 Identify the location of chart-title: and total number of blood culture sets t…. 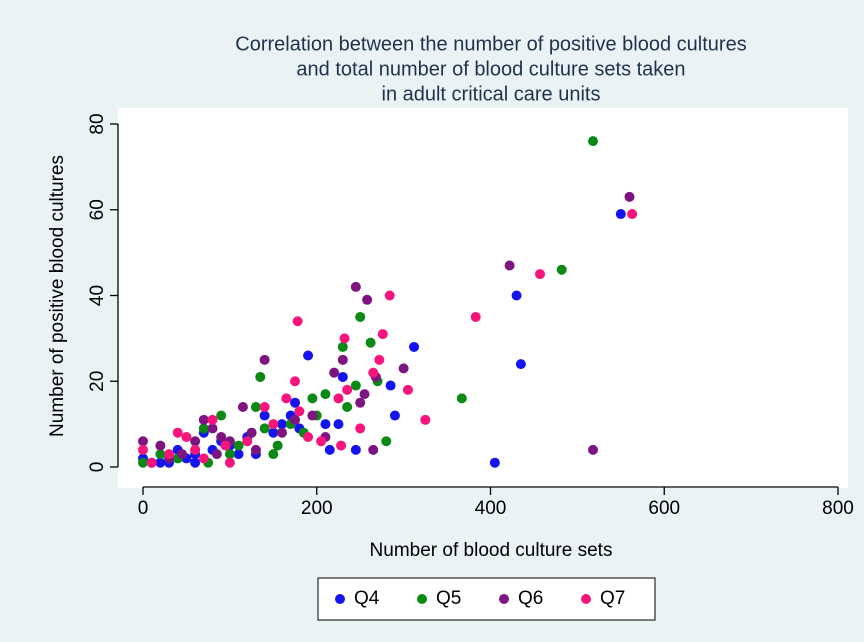
(490, 69).